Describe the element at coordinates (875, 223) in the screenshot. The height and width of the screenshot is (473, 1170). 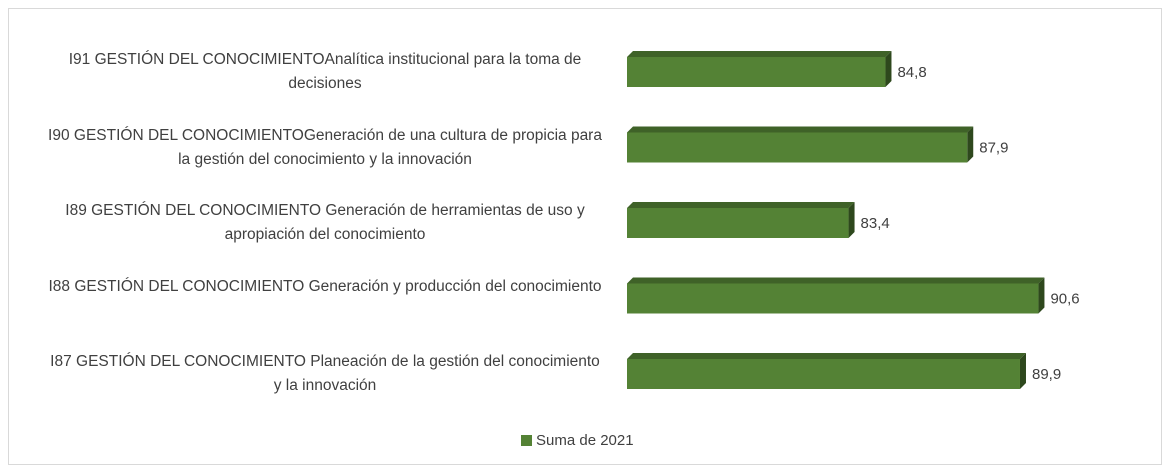
I see `value-label: 83,4` at that location.